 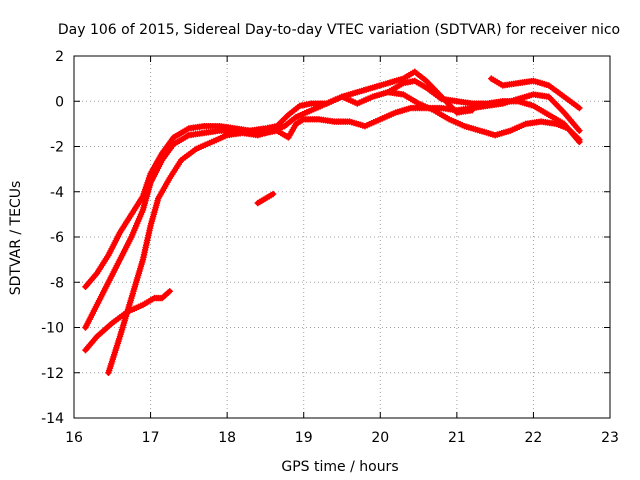 I want to click on x-tick-label: 22, so click(x=534, y=438).